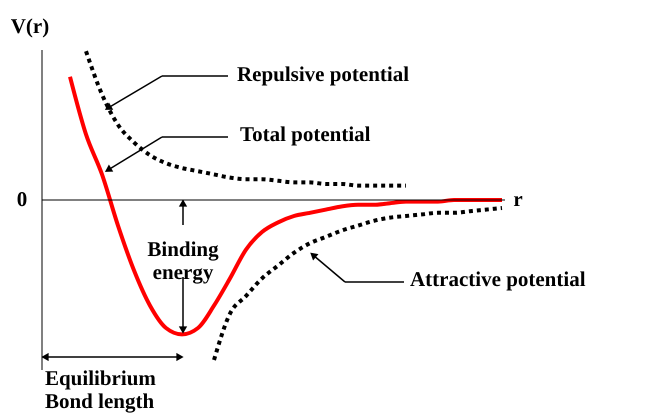  What do you see at coordinates (183, 260) in the screenshot?
I see `annotation: Binding energy` at bounding box center [183, 260].